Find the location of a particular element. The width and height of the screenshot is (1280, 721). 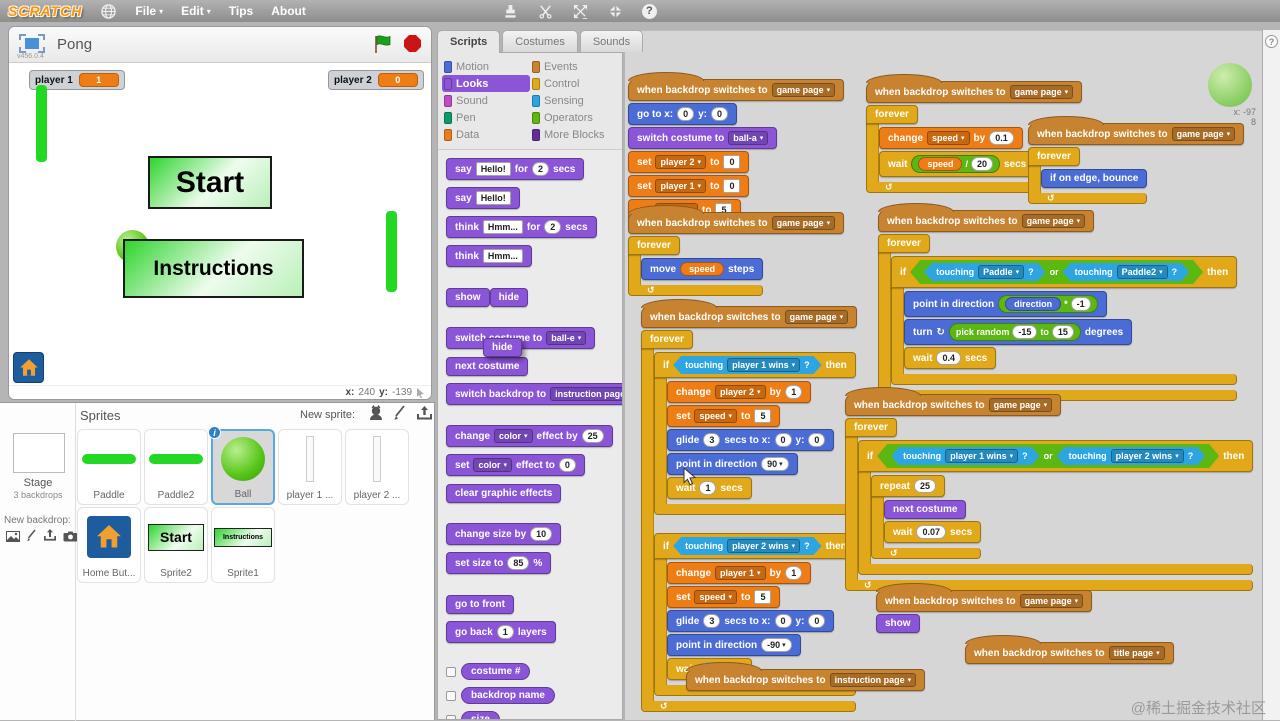

palette-category-data: Data is located at coordinates (486, 134).